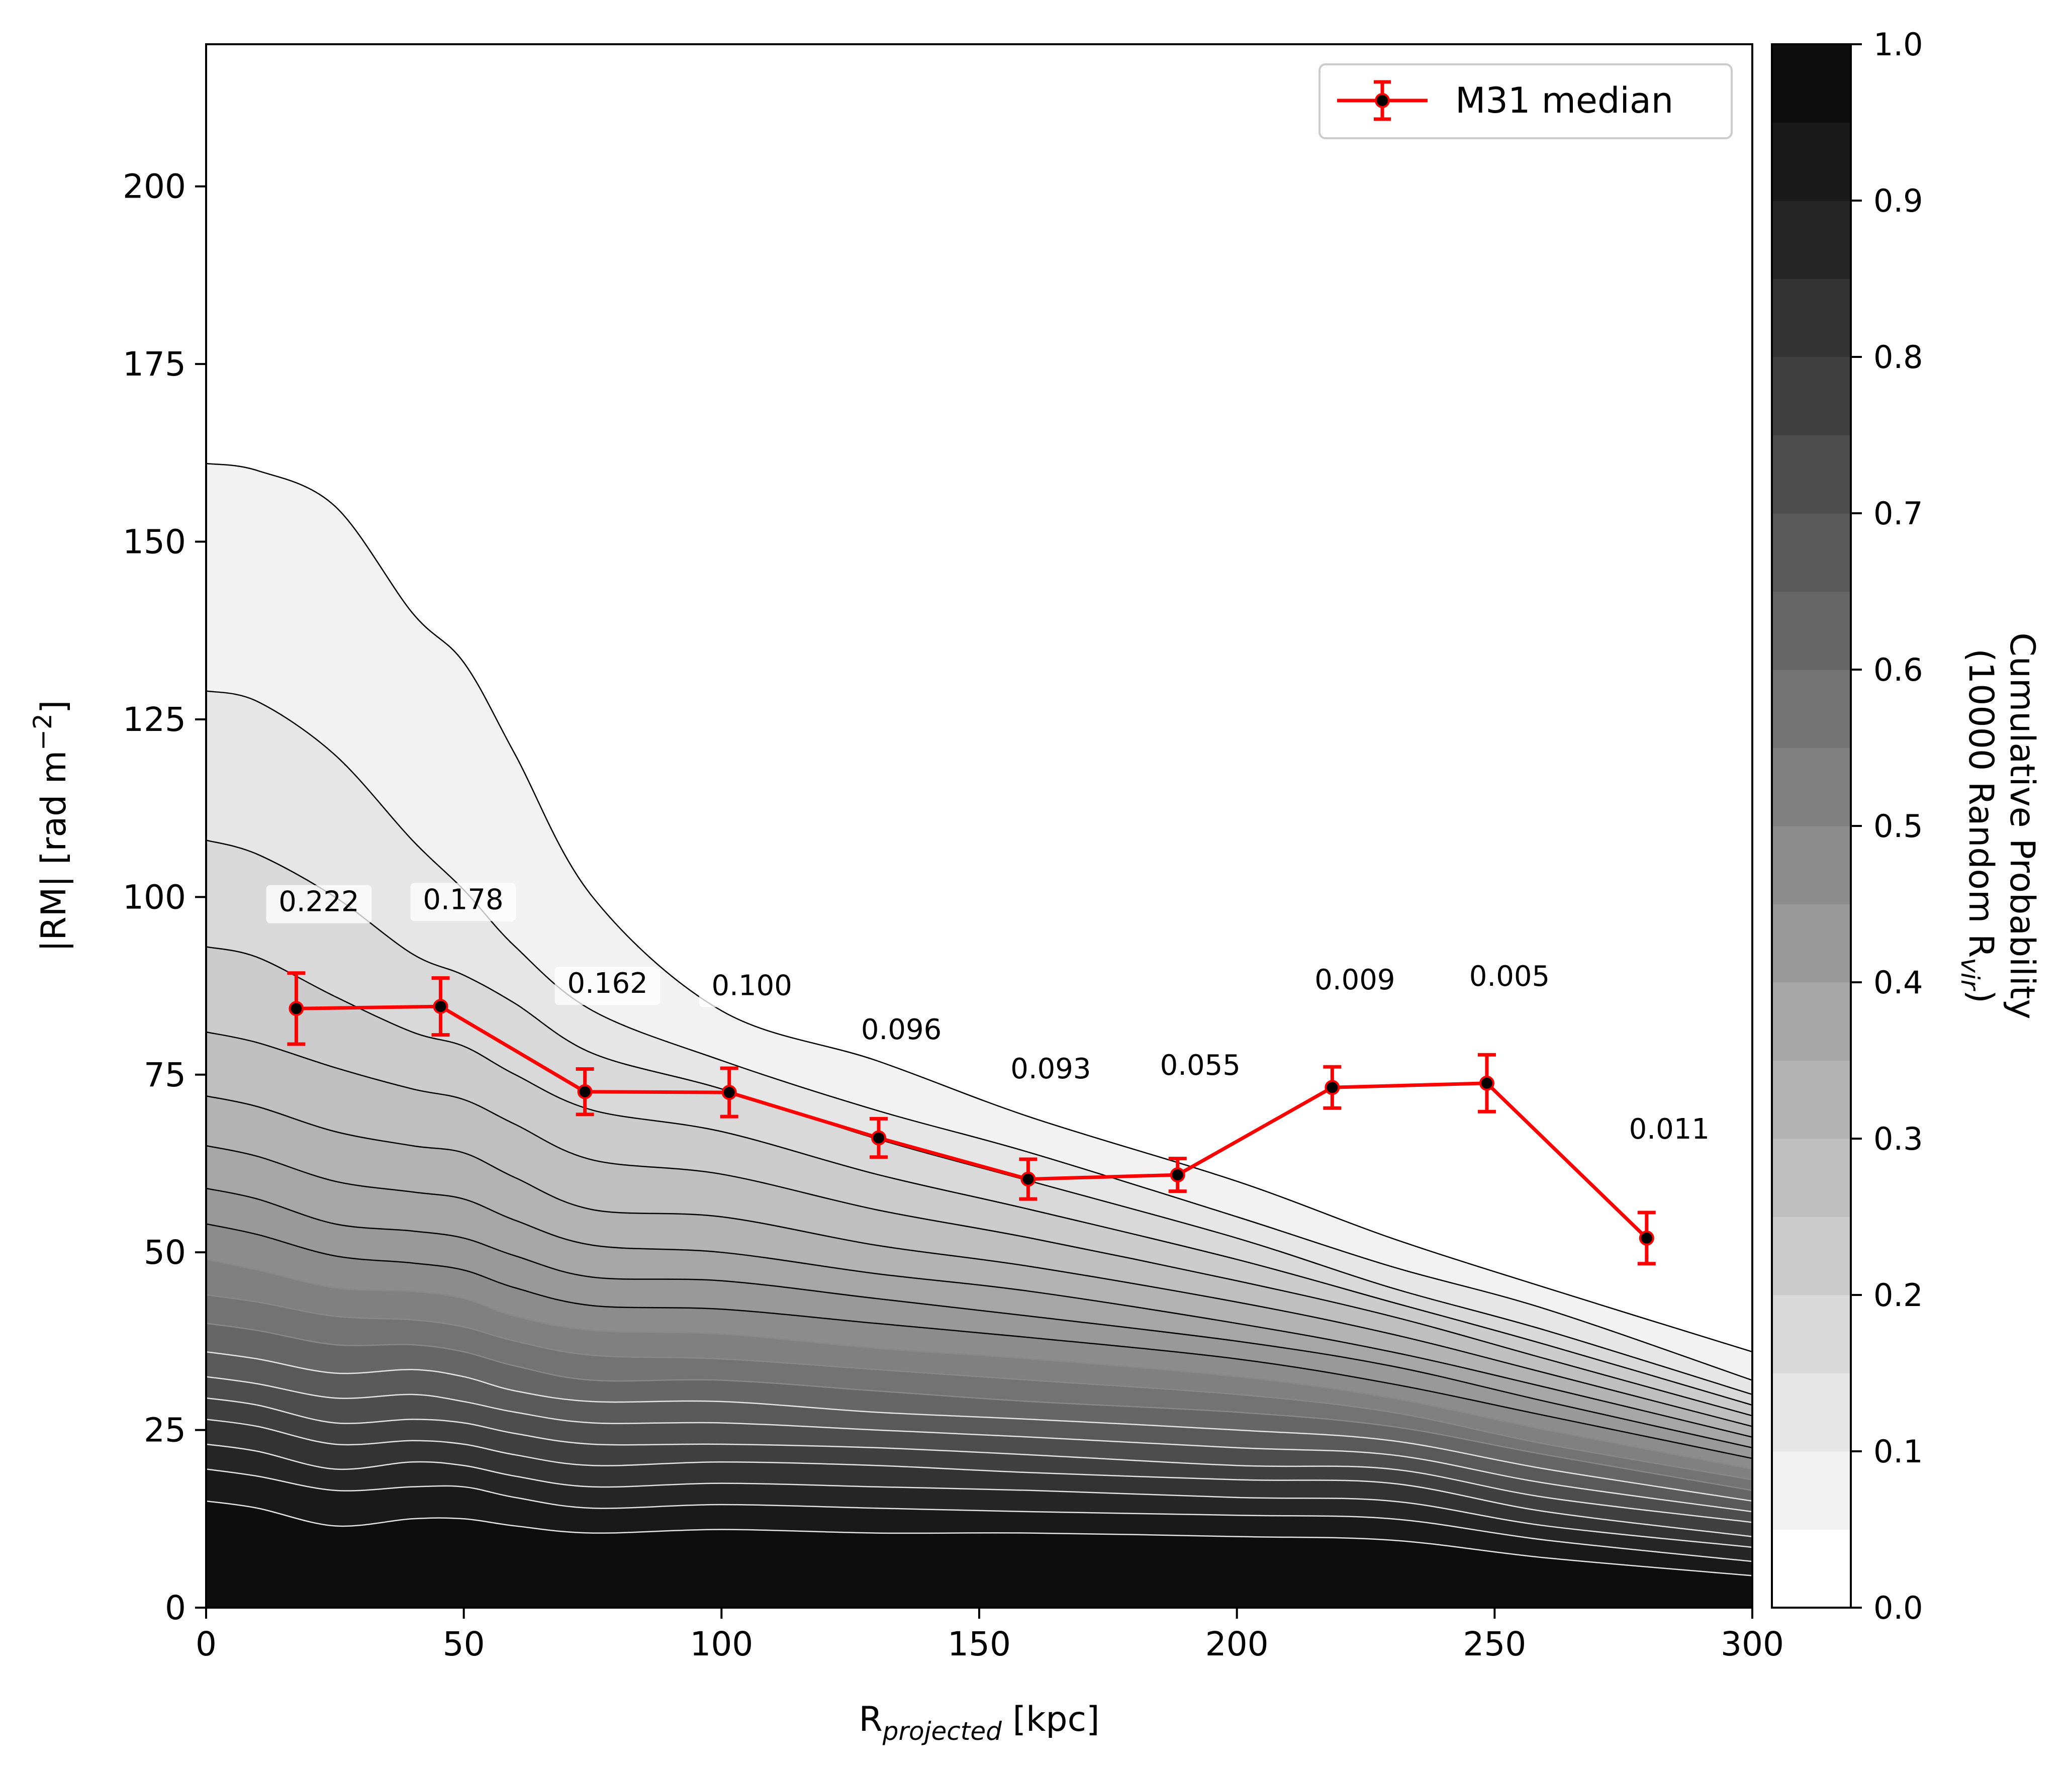  What do you see at coordinates (1509, 976) in the screenshot?
I see `pvalue-label-9: 0.005` at bounding box center [1509, 976].